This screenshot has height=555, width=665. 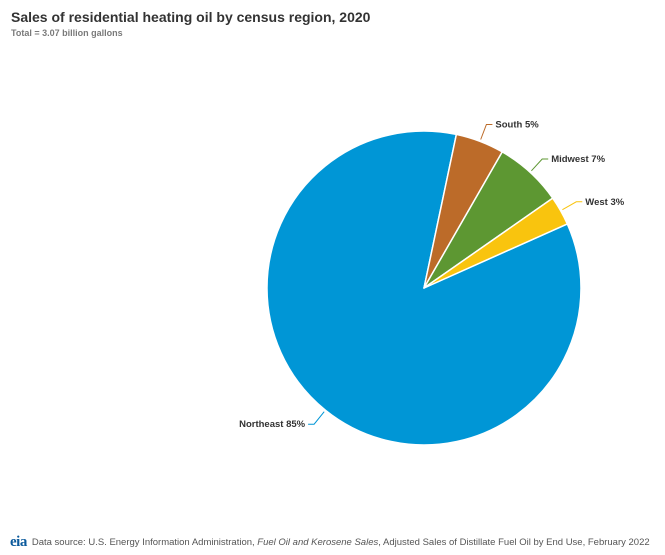 What do you see at coordinates (486, 132) in the screenshot?
I see `connector-south` at bounding box center [486, 132].